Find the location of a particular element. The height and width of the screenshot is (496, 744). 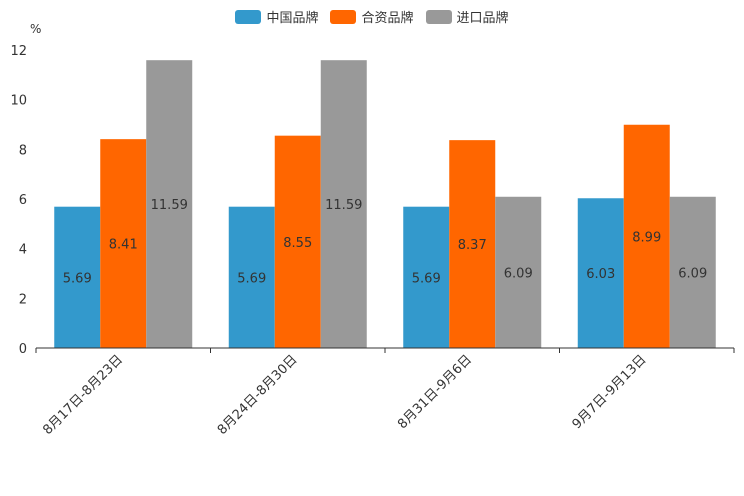

x-tick-label: 8月31日-9月6日 is located at coordinates (435, 392).